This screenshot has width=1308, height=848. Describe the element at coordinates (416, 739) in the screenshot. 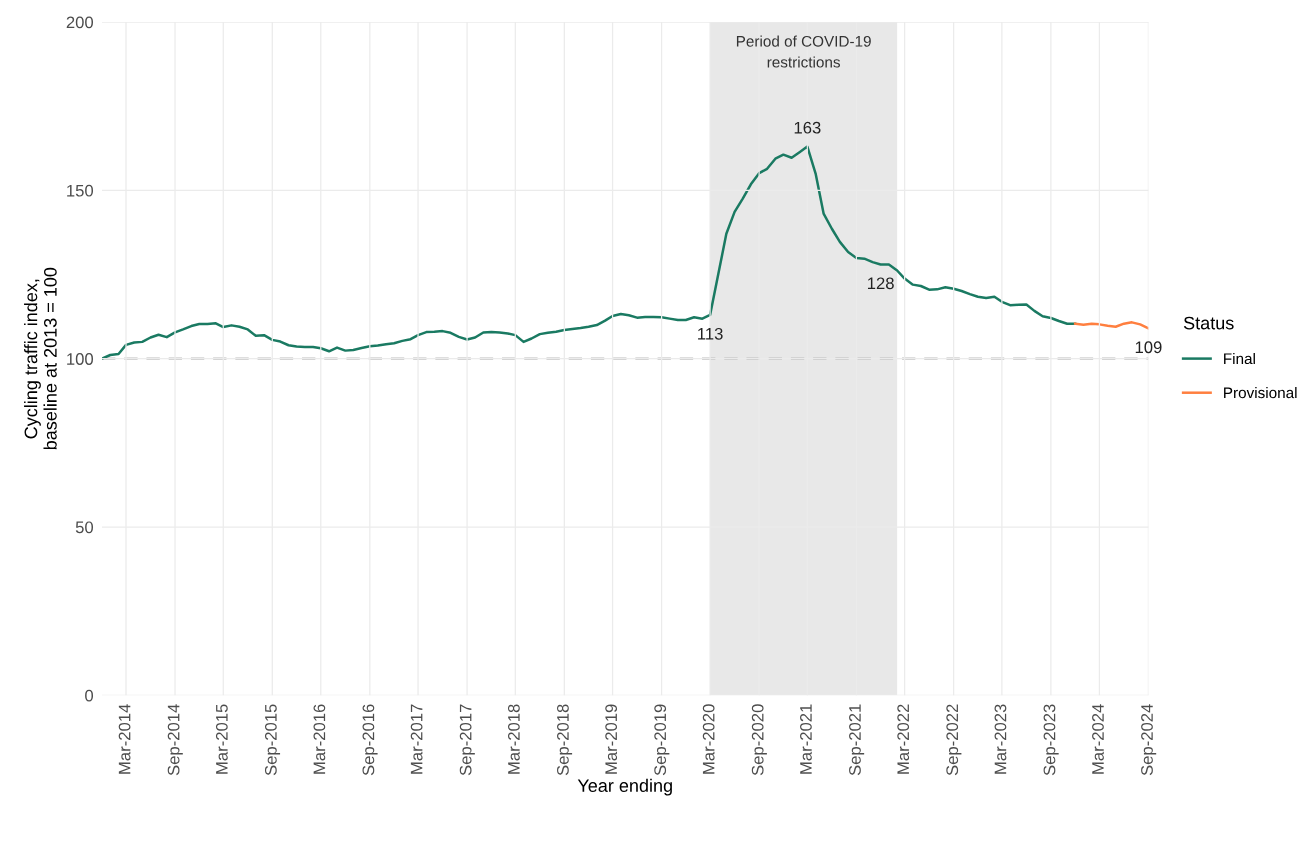

I see `x-tick-label: Mar-2017` at that location.